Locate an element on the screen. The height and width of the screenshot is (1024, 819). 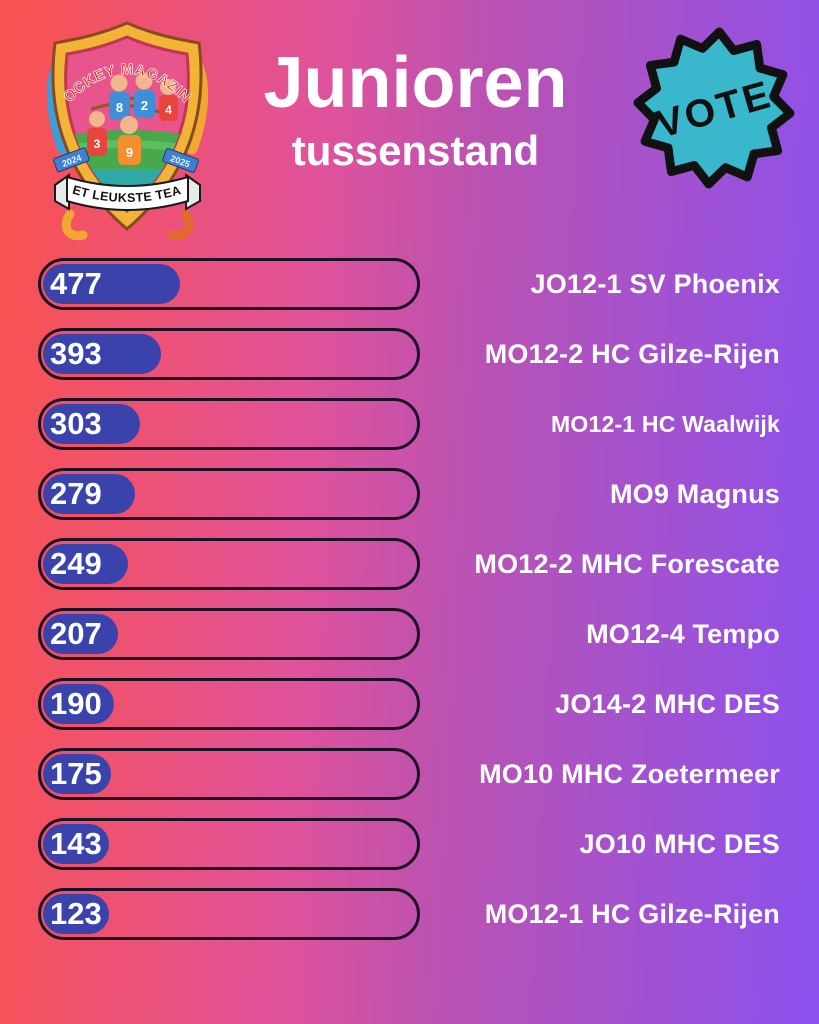
vote-count: 393 is located at coordinates (76, 353).